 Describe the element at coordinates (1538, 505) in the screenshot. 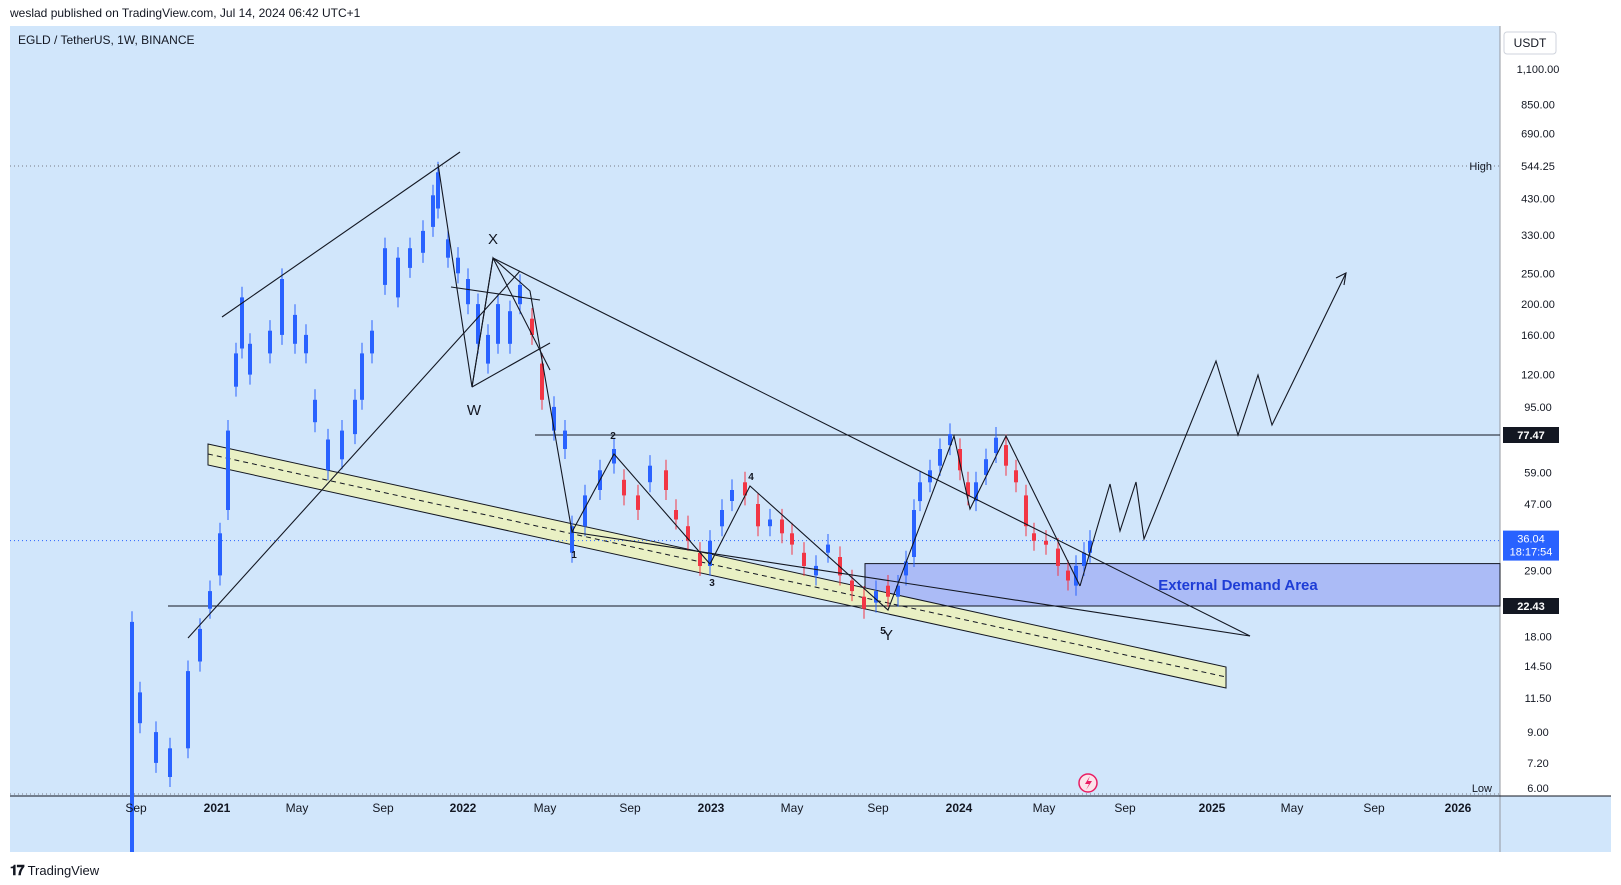

I see `price-tick-11: 47.00` at that location.